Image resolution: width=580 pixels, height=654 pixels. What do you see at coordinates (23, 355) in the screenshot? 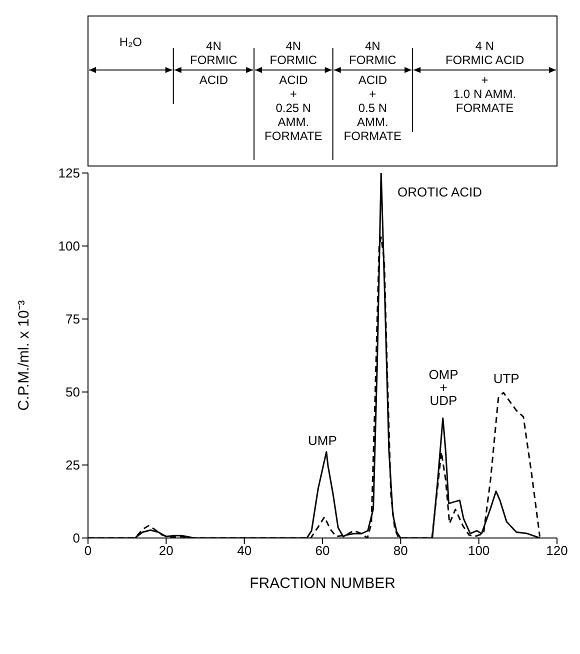
I see `y-axis-title: C.P.M./ml. x 10⁻³` at bounding box center [23, 355].